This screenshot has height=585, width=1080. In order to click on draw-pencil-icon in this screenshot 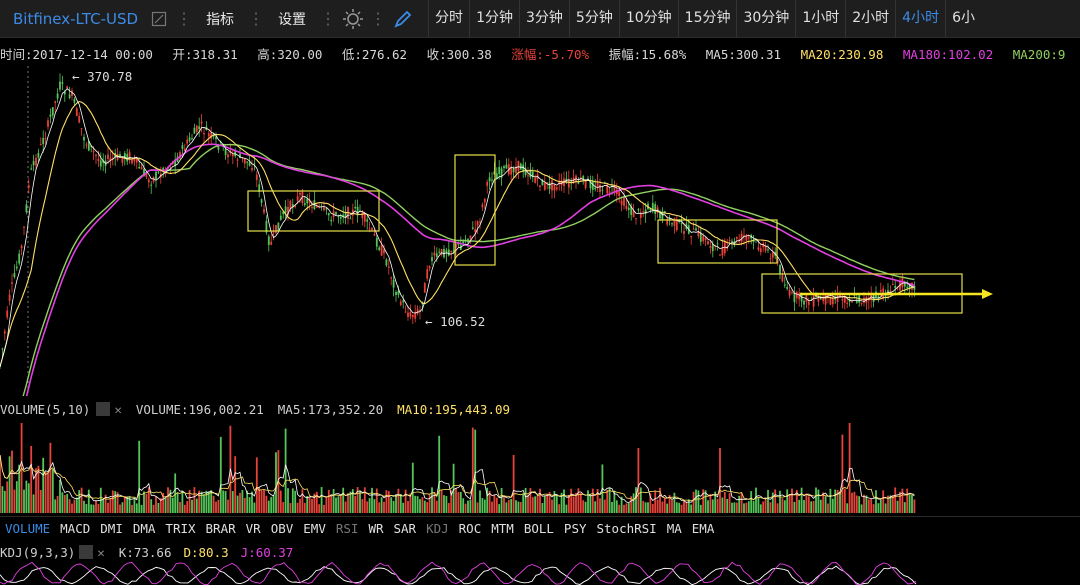, I will do `click(403, 19)`.